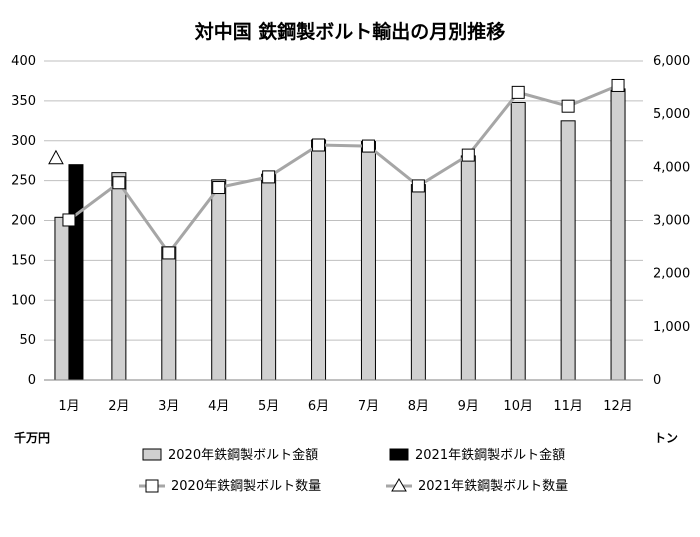 The width and height of the screenshot is (700, 537). I want to click on legend-label: 2020年鉄鋼製ボルト数量, so click(246, 486).